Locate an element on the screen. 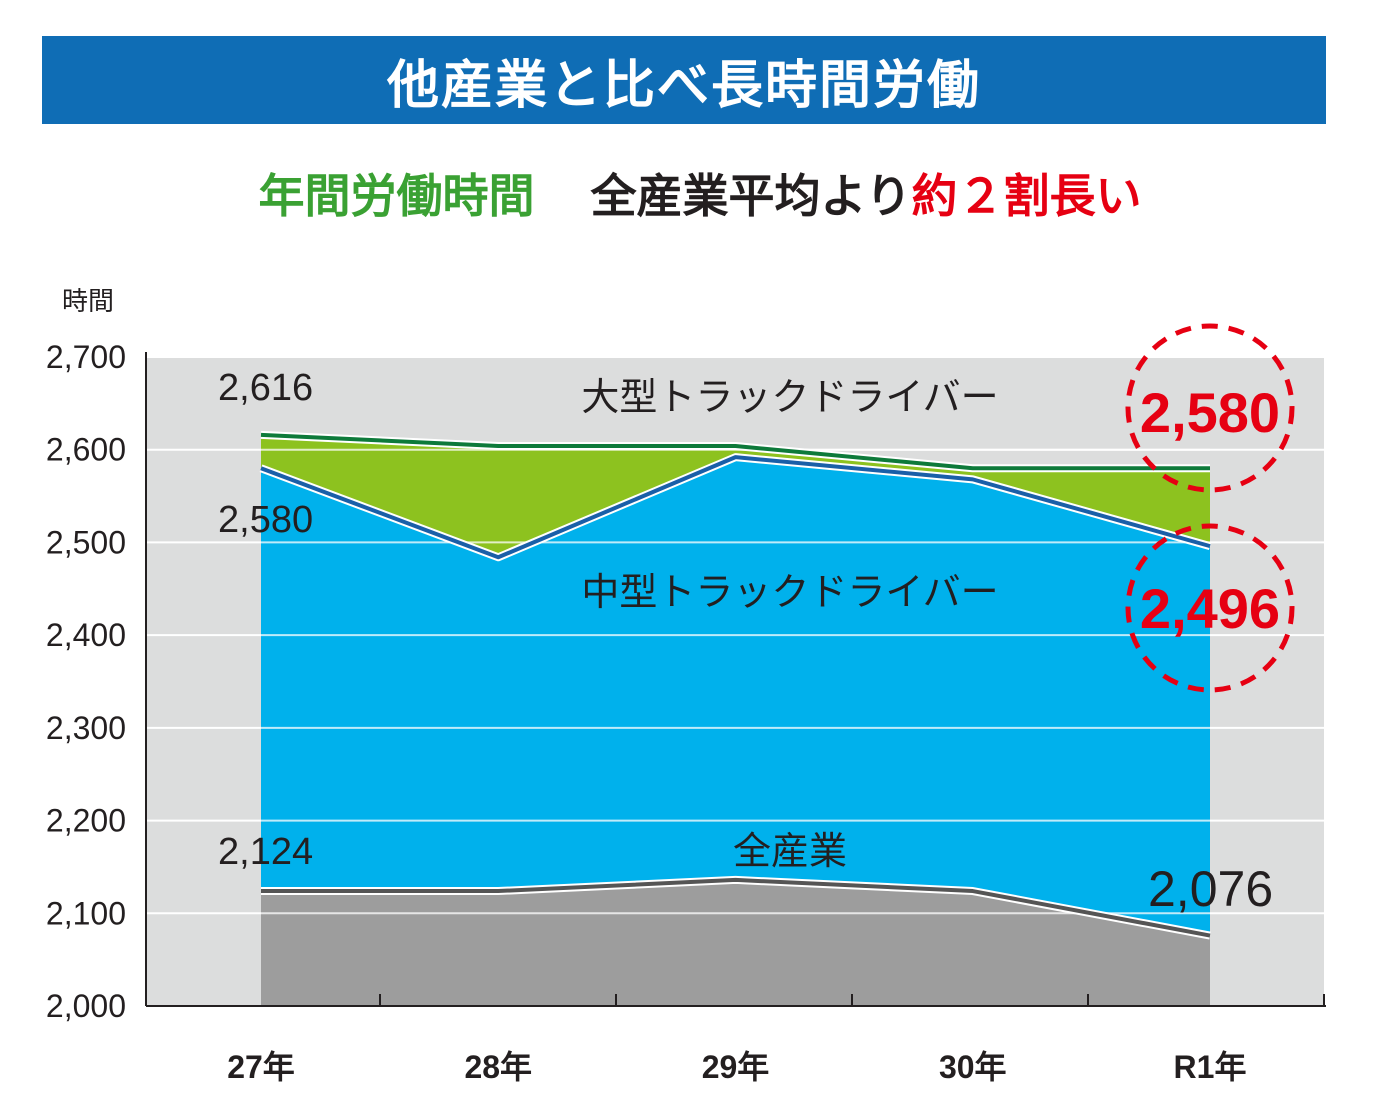 This screenshot has width=1400, height=1120. chart-subtitle: 年間労働時間 全産業平均より約２割長い is located at coordinates (700, 193).